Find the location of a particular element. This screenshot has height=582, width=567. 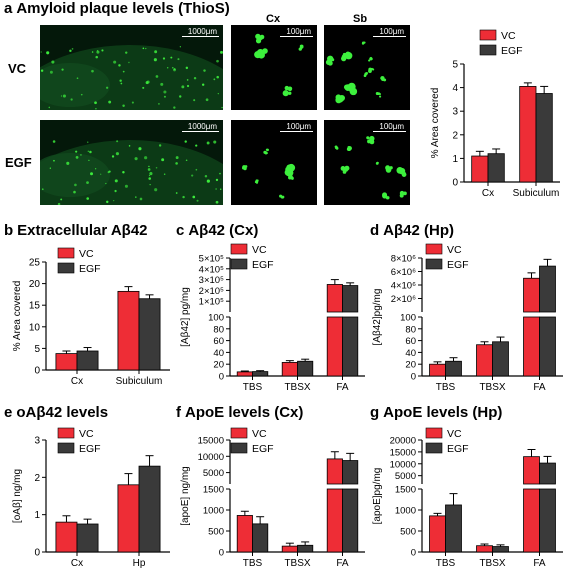

micrograph-vc-whole: 1000μm is located at coordinates (131, 67).